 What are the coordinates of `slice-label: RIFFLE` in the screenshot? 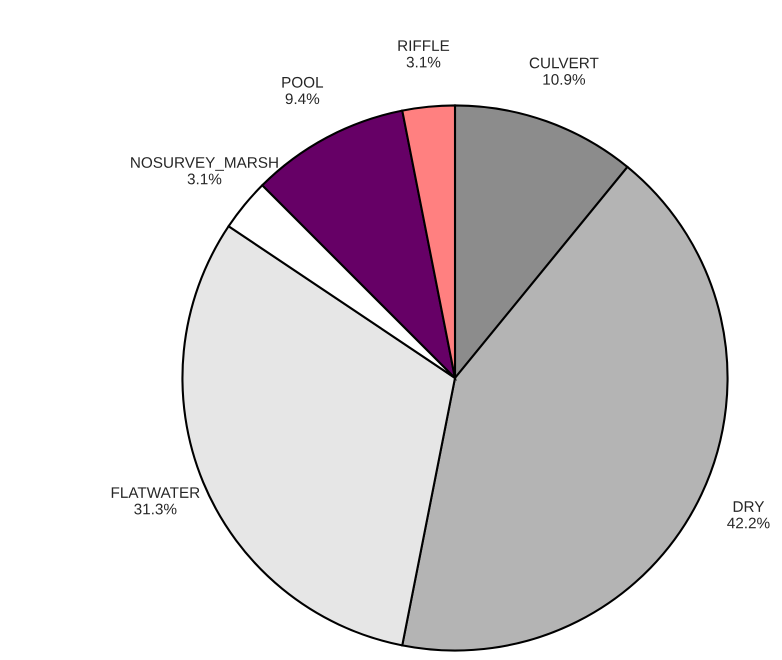 It's located at (424, 45).